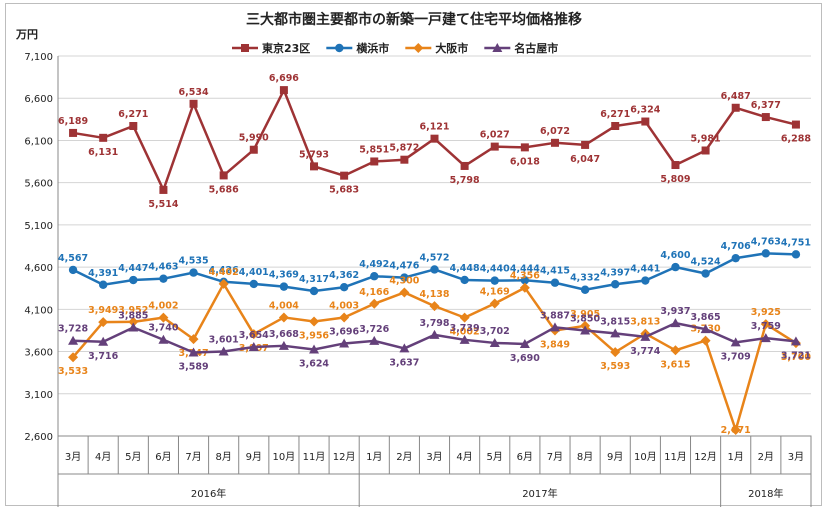  I want to click on data-label: 4,572, so click(434, 257).